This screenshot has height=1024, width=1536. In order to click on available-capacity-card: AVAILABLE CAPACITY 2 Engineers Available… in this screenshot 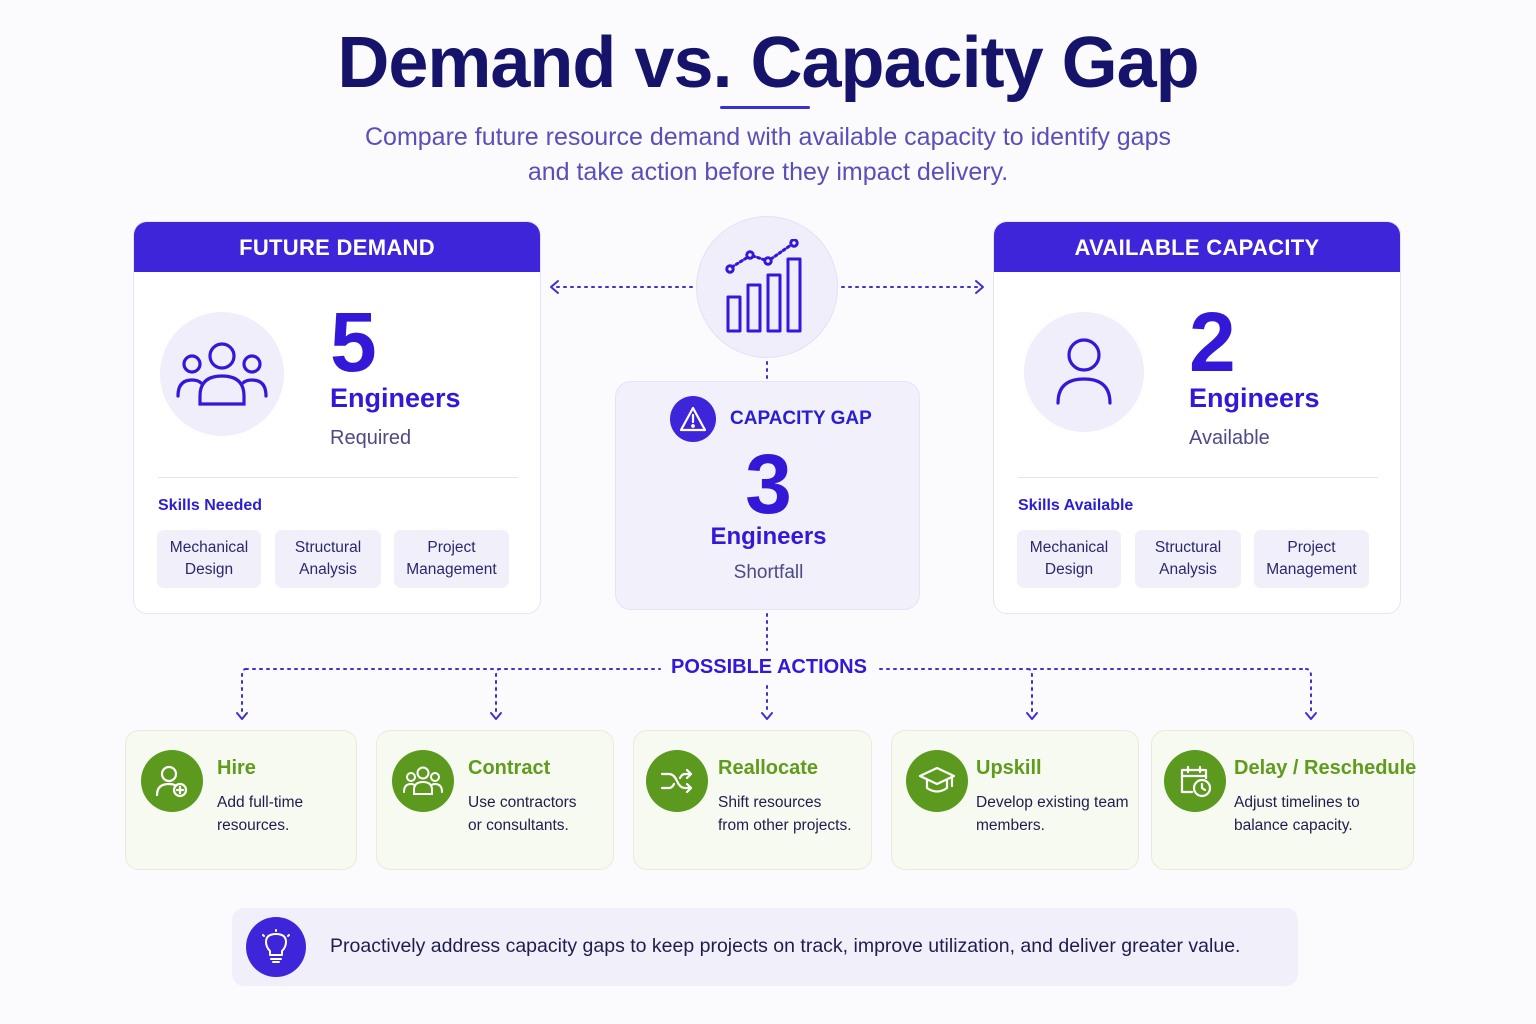, I will do `click(1197, 417)`.